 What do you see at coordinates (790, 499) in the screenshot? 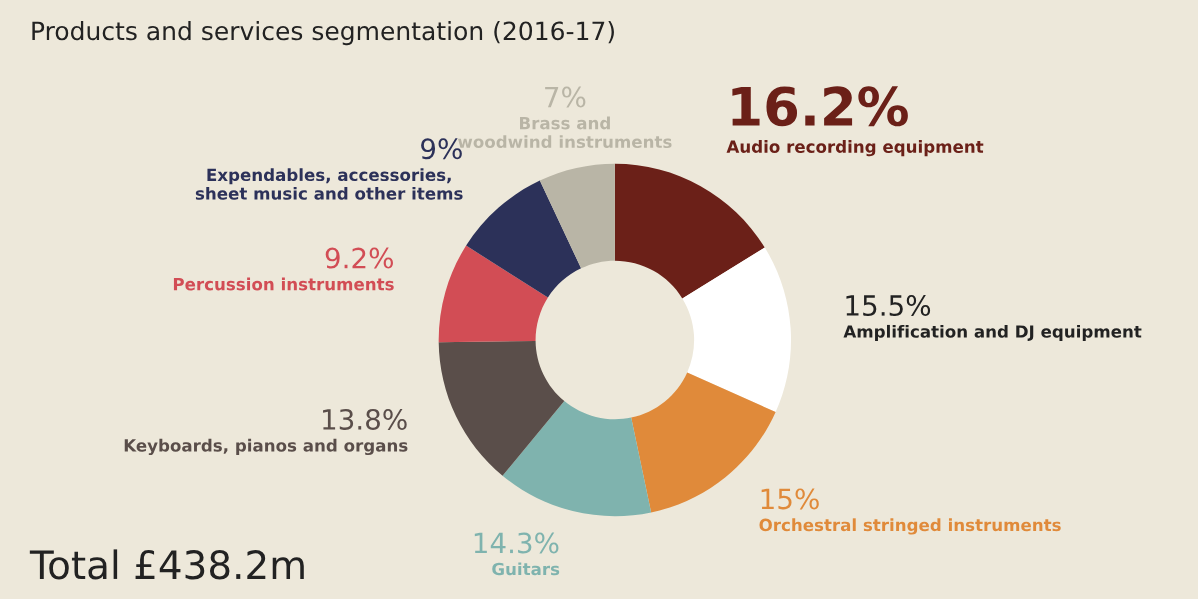
I see `data-label: 15%` at bounding box center [790, 499].